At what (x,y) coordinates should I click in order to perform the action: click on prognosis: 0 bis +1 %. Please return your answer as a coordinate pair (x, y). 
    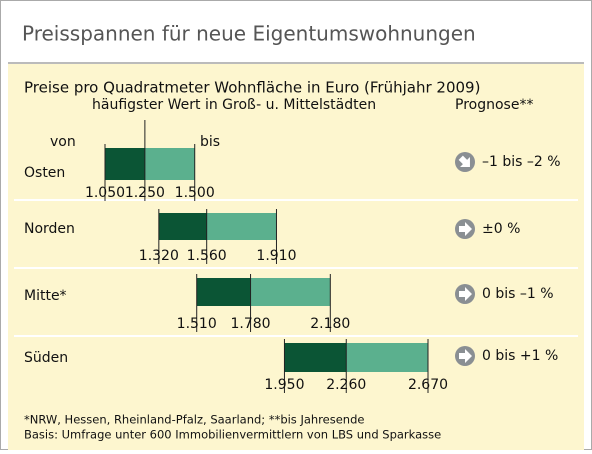
    Looking at the image, I should click on (520, 356).